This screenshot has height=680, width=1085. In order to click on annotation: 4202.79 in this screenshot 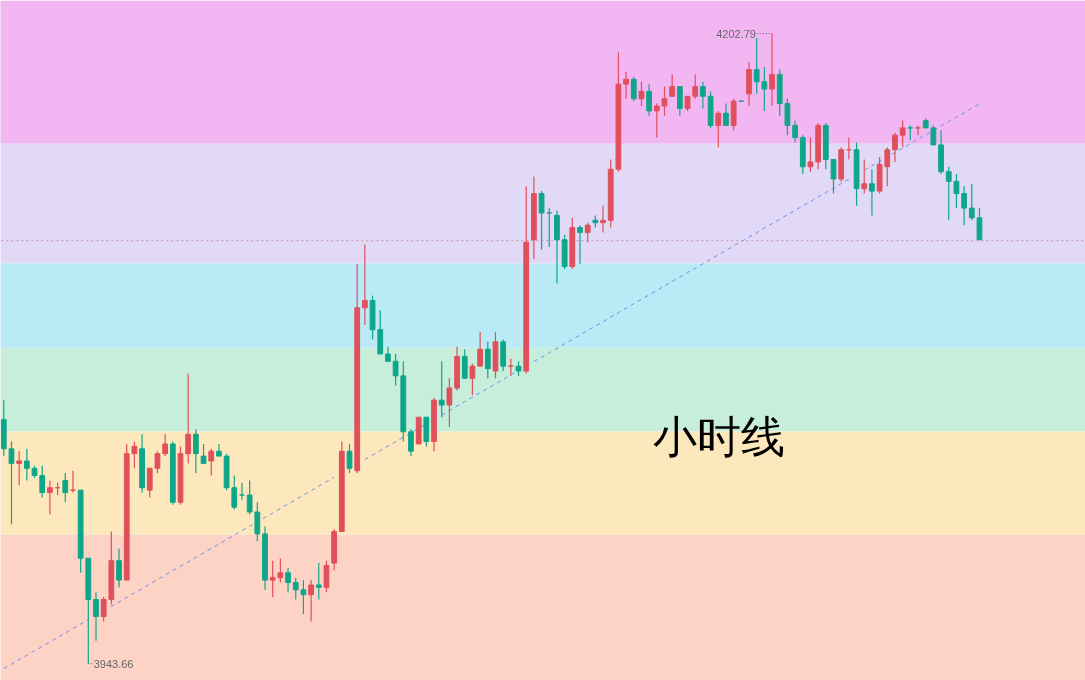, I will do `click(736, 33)`.